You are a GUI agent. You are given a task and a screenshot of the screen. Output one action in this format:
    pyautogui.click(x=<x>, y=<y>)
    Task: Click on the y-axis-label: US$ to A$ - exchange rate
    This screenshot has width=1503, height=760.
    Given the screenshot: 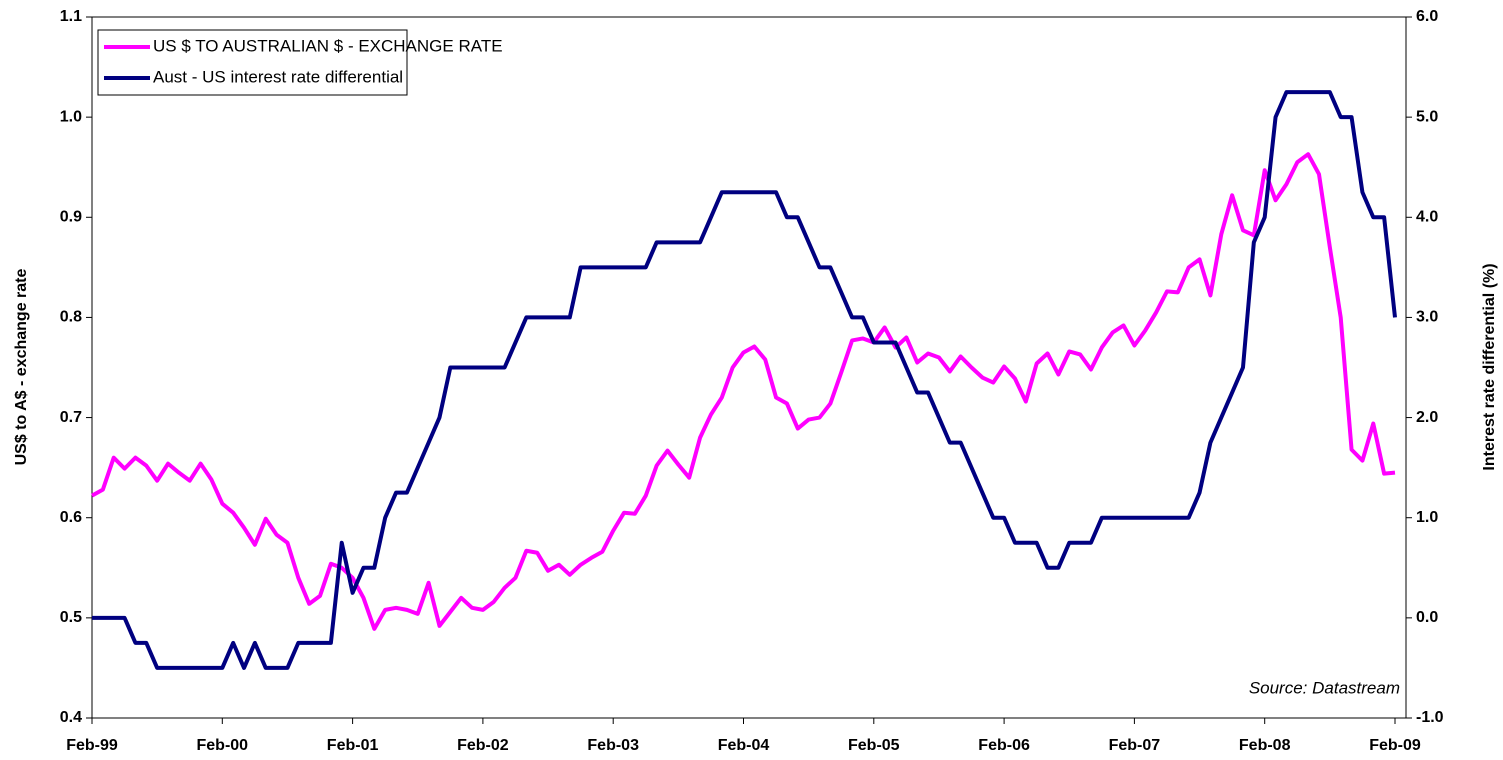 What is the action you would take?
    pyautogui.click(x=21, y=367)
    